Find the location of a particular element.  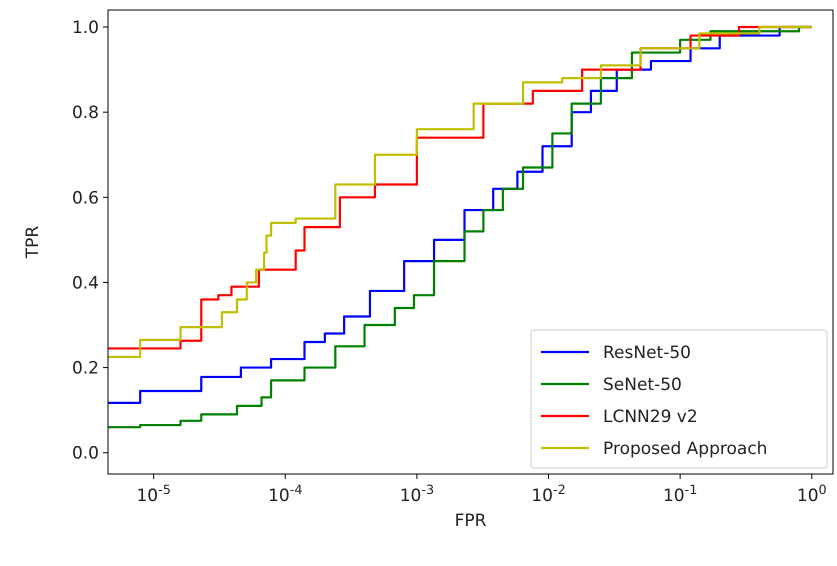

x-tick-label: 10$^{-5}$ is located at coordinates (153, 494).